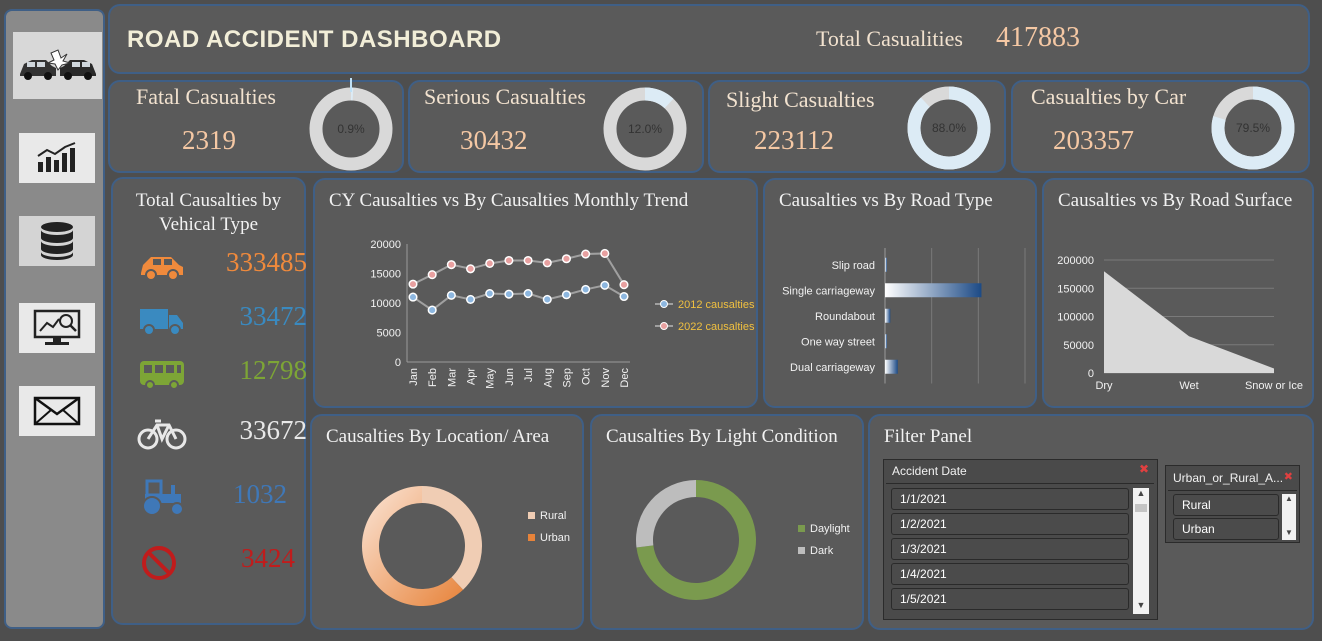 The image size is (1322, 641). What do you see at coordinates (1010, 574) in the screenshot?
I see `slicer-item-date: 1/4/2021` at bounding box center [1010, 574].